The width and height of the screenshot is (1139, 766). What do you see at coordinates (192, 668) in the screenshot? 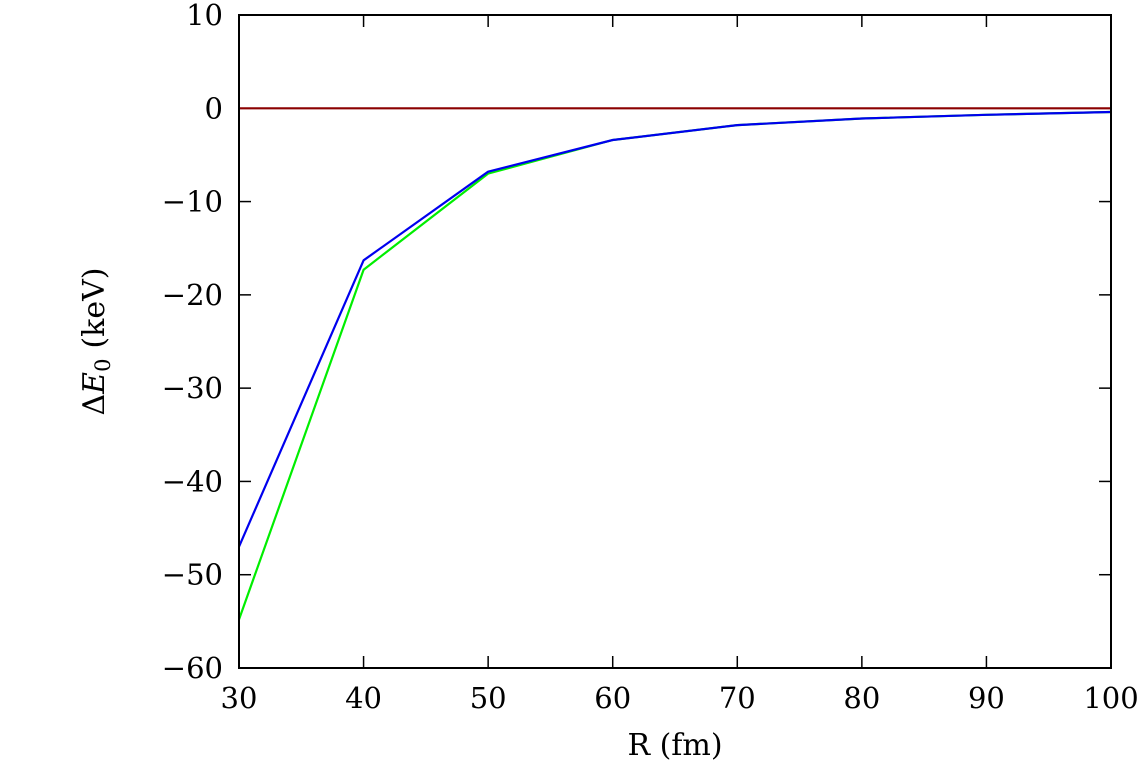
I see `y-tick-label: −60` at bounding box center [192, 668].